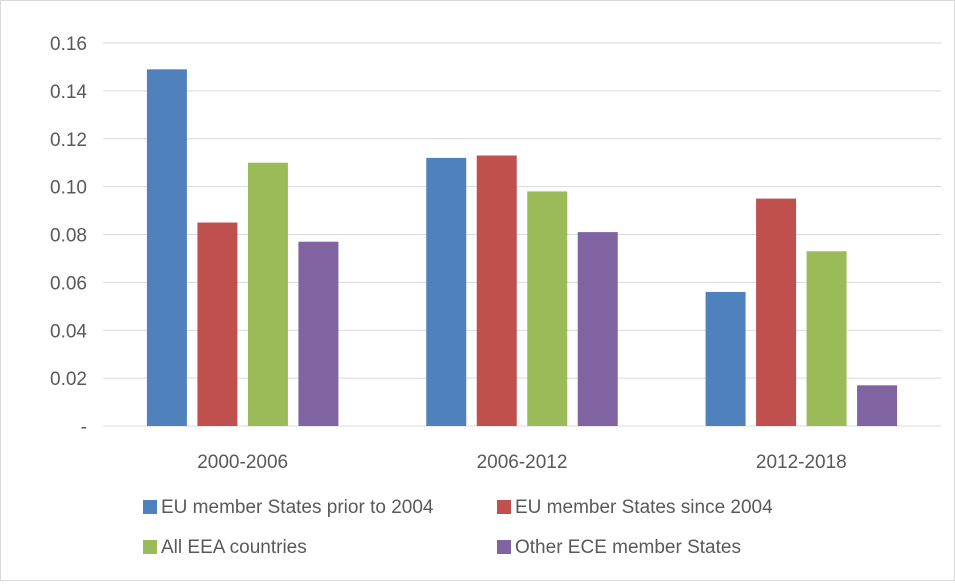 This screenshot has width=955, height=585. I want to click on y-tick-label: 0.10, so click(68, 188).